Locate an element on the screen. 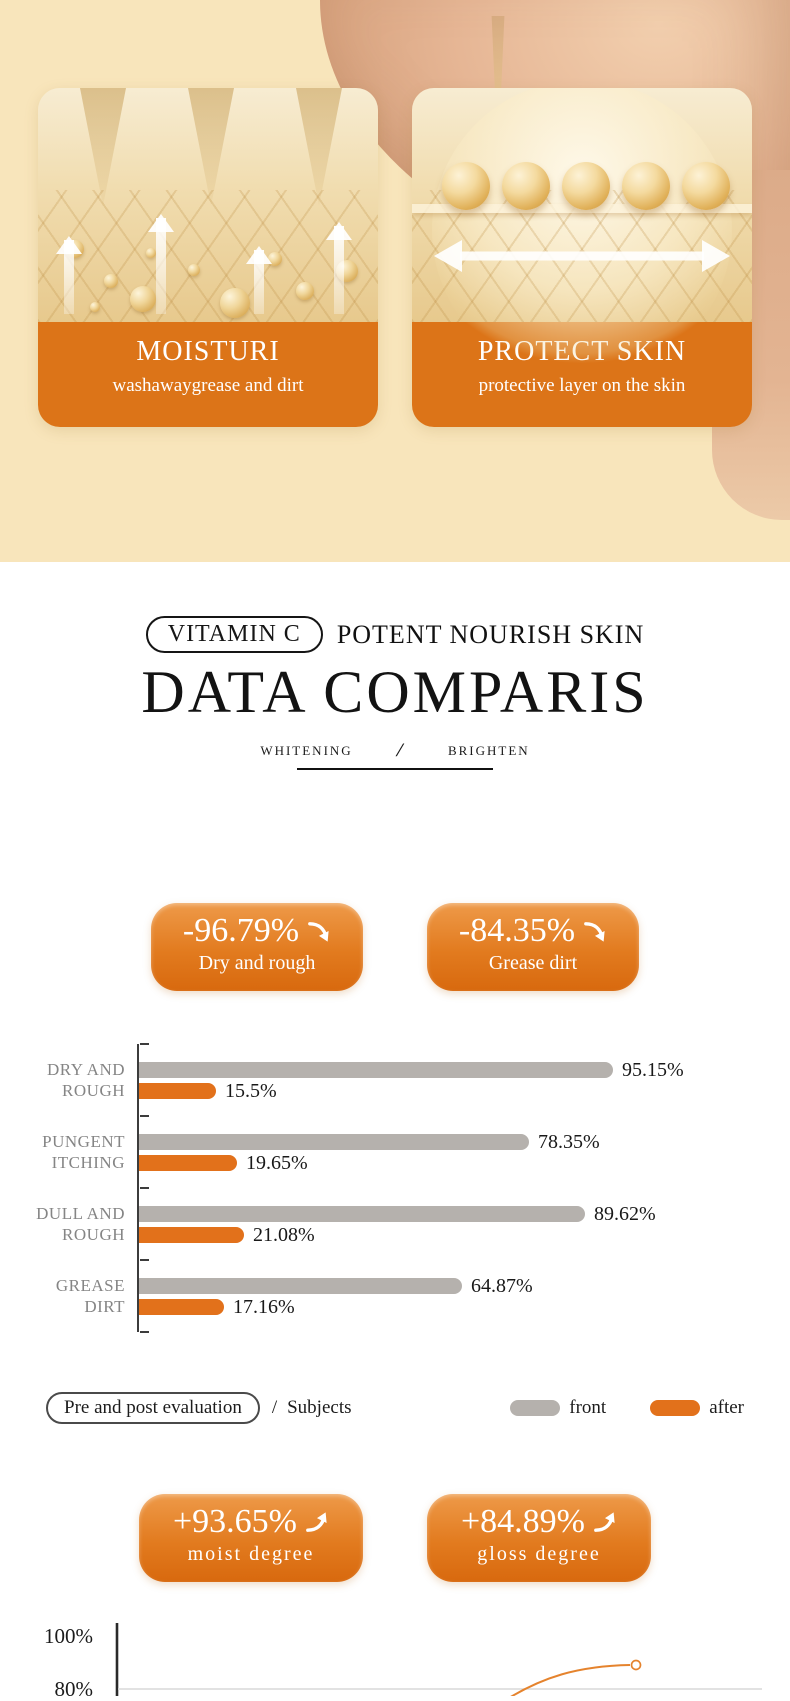  card-subtitle: protective layer on the skin is located at coordinates (582, 385).